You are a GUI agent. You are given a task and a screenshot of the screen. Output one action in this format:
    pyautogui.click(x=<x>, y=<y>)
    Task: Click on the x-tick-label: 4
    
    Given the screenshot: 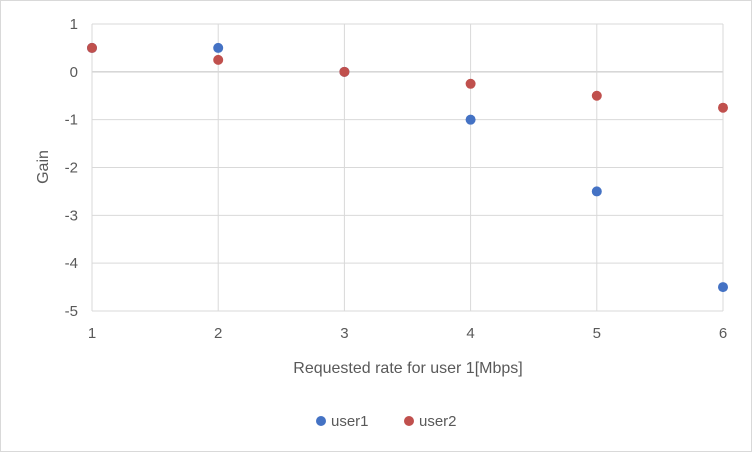 What is the action you would take?
    pyautogui.click(x=470, y=333)
    